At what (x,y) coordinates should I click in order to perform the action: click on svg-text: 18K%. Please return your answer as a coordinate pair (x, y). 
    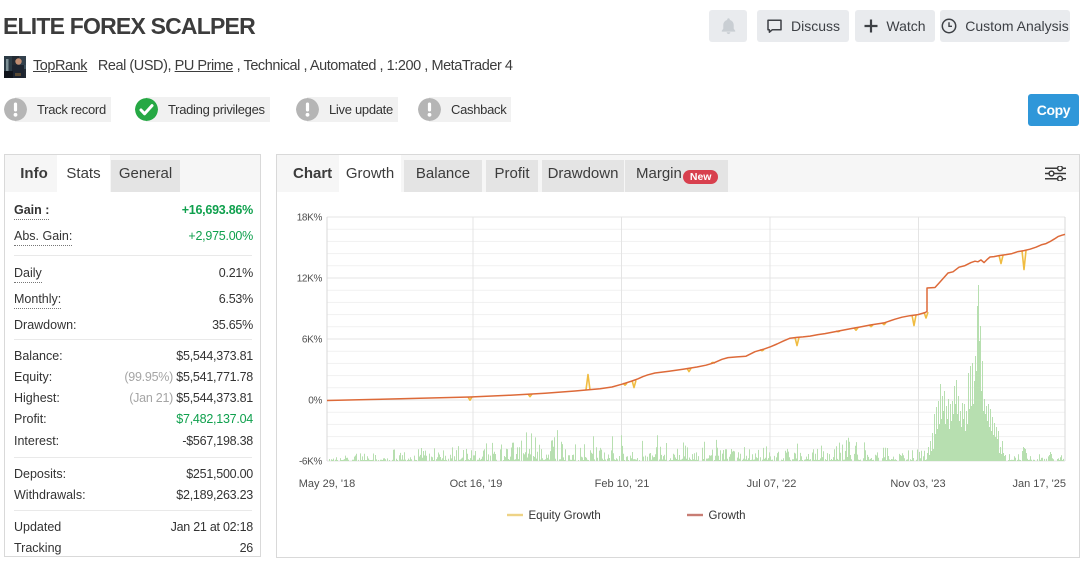
    Looking at the image, I should click on (310, 218).